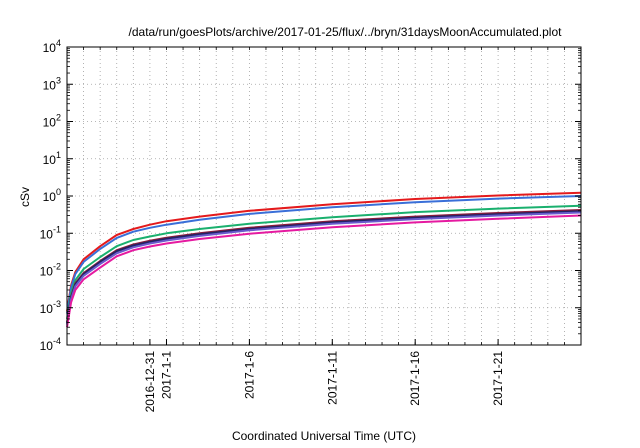 The image size is (640, 448). Describe the element at coordinates (58, 118) in the screenshot. I see `y-tick-exponent: 2` at that location.